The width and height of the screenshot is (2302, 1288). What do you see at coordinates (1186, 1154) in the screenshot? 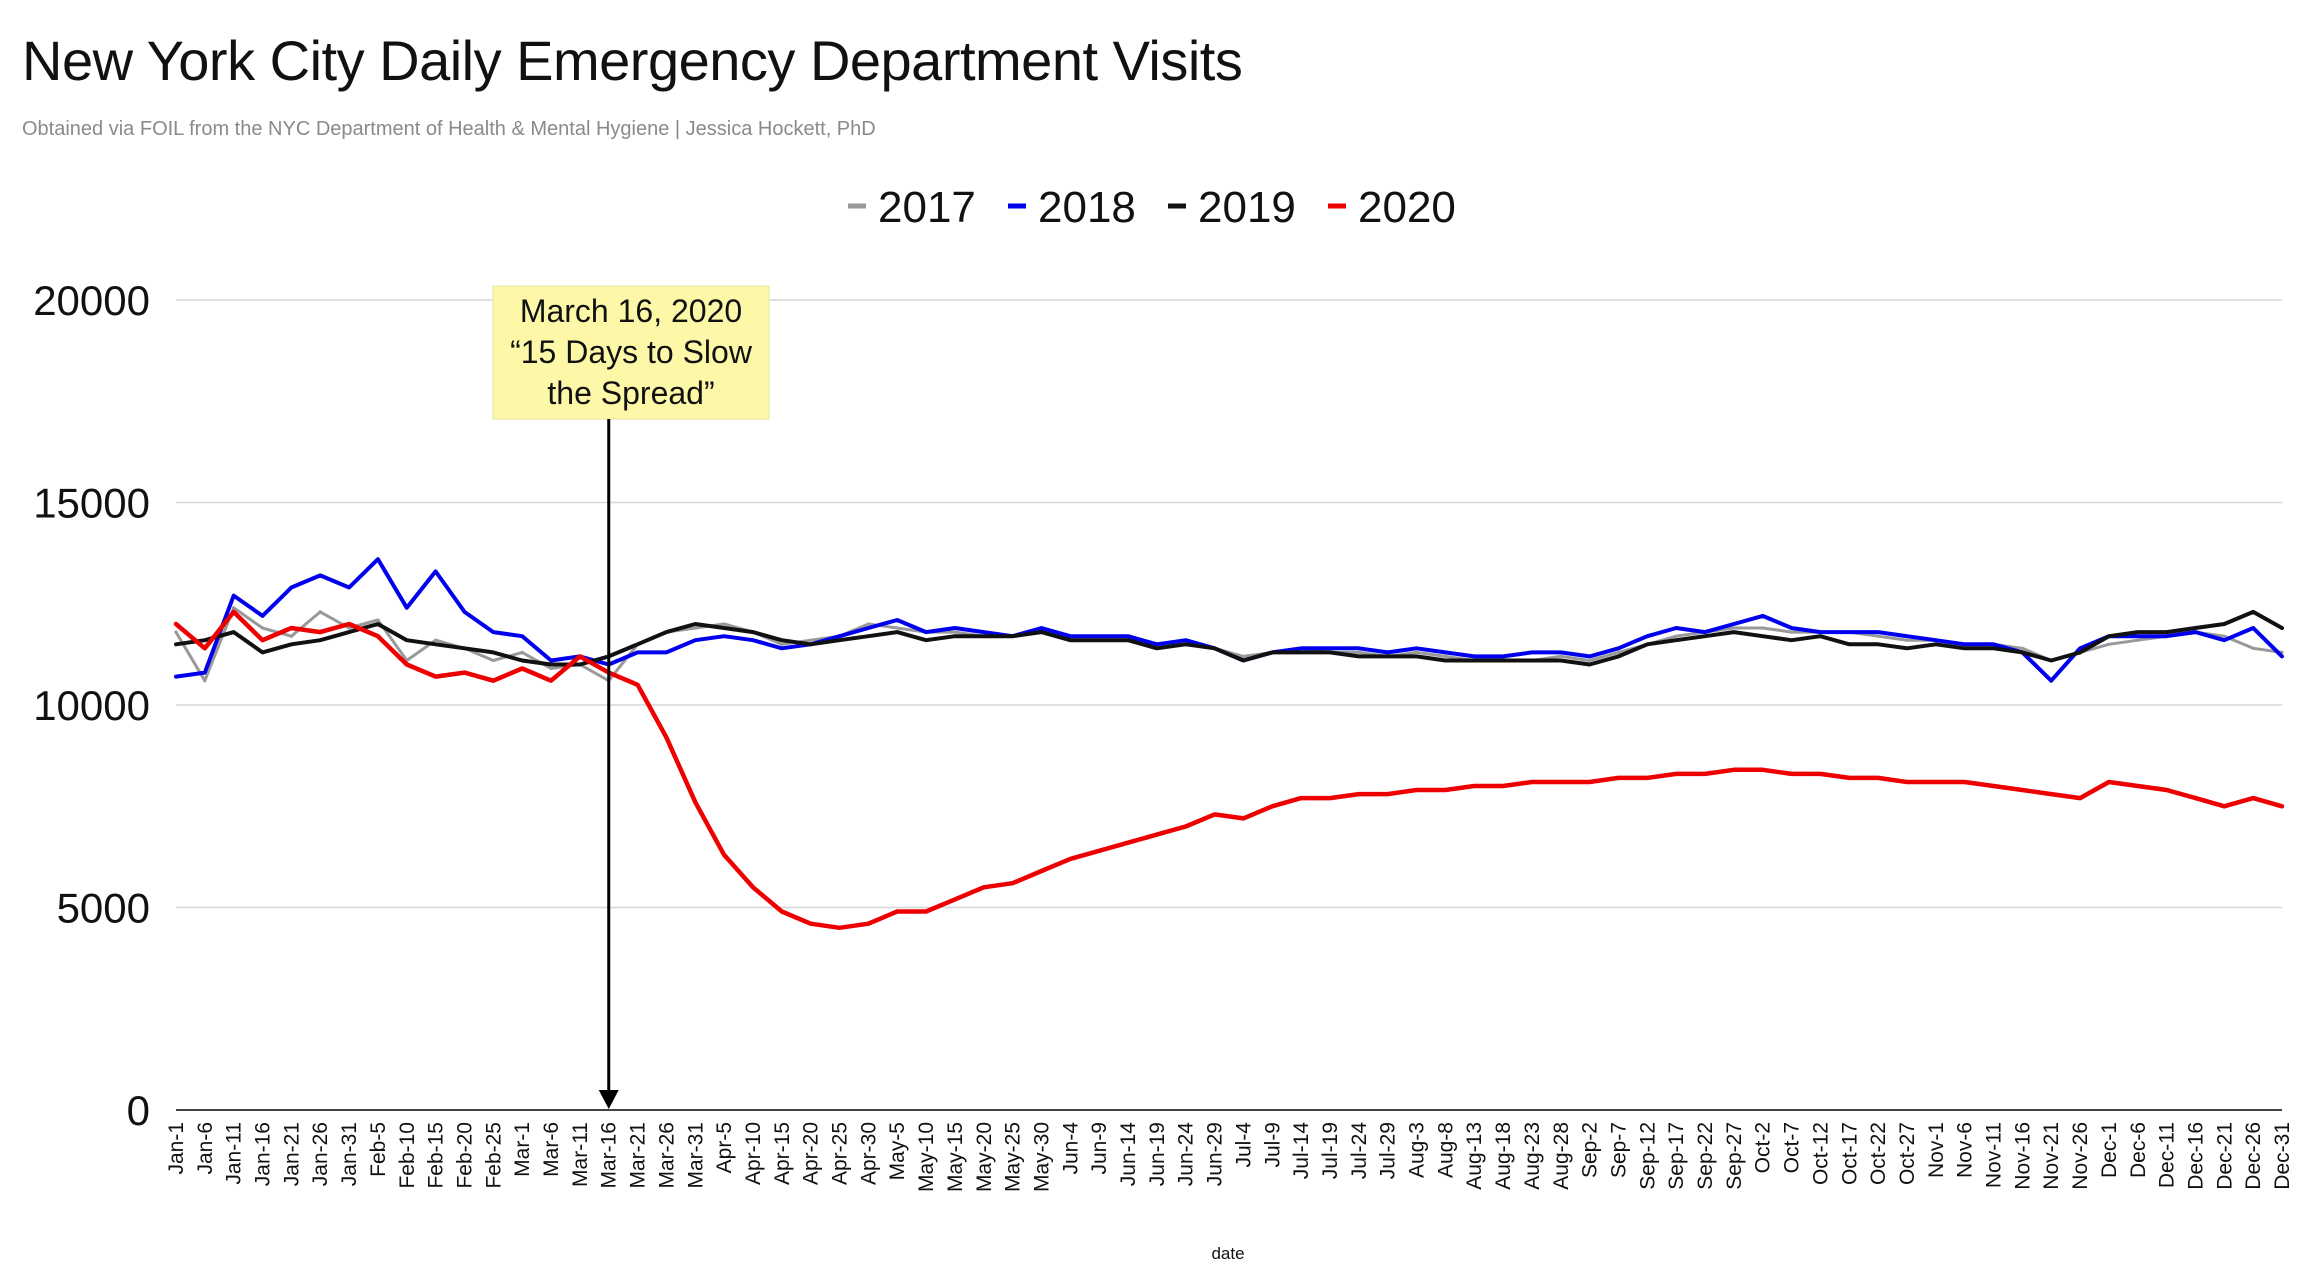
I see `x-tick-label: Jun-24` at bounding box center [1186, 1154].